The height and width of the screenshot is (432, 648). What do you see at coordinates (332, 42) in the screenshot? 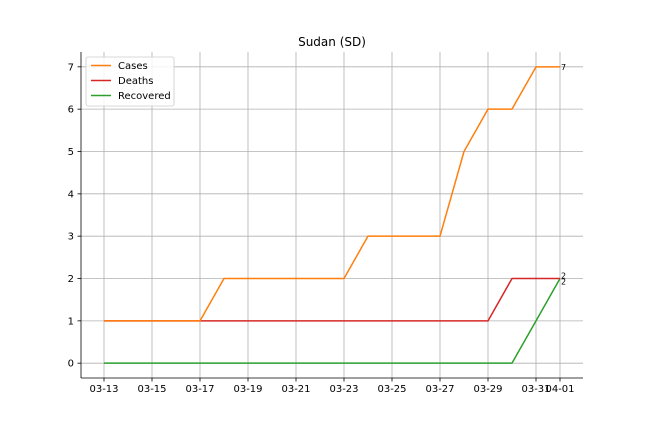
I see `chart-title: Sudan (SD)` at bounding box center [332, 42].